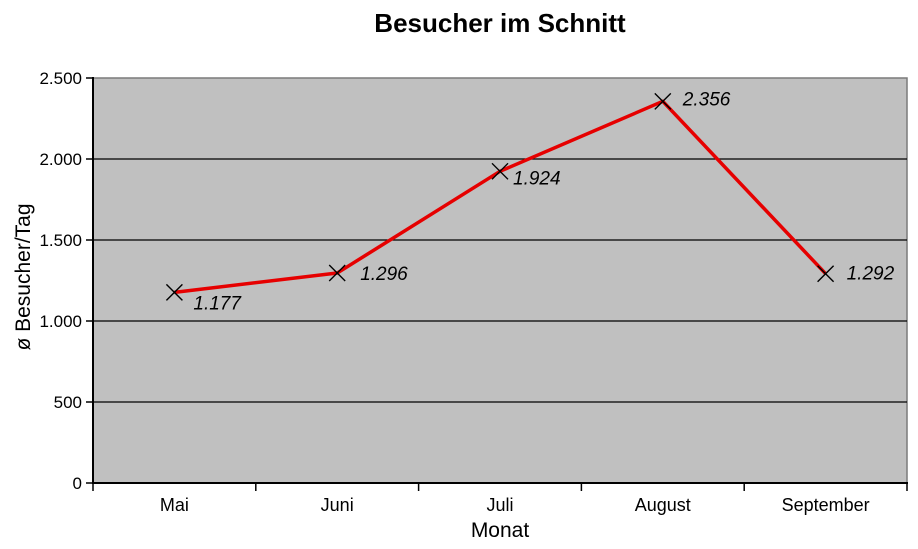 This screenshot has height=549, width=918. What do you see at coordinates (537, 178) in the screenshot?
I see `data-point-label: 1.924` at bounding box center [537, 178].